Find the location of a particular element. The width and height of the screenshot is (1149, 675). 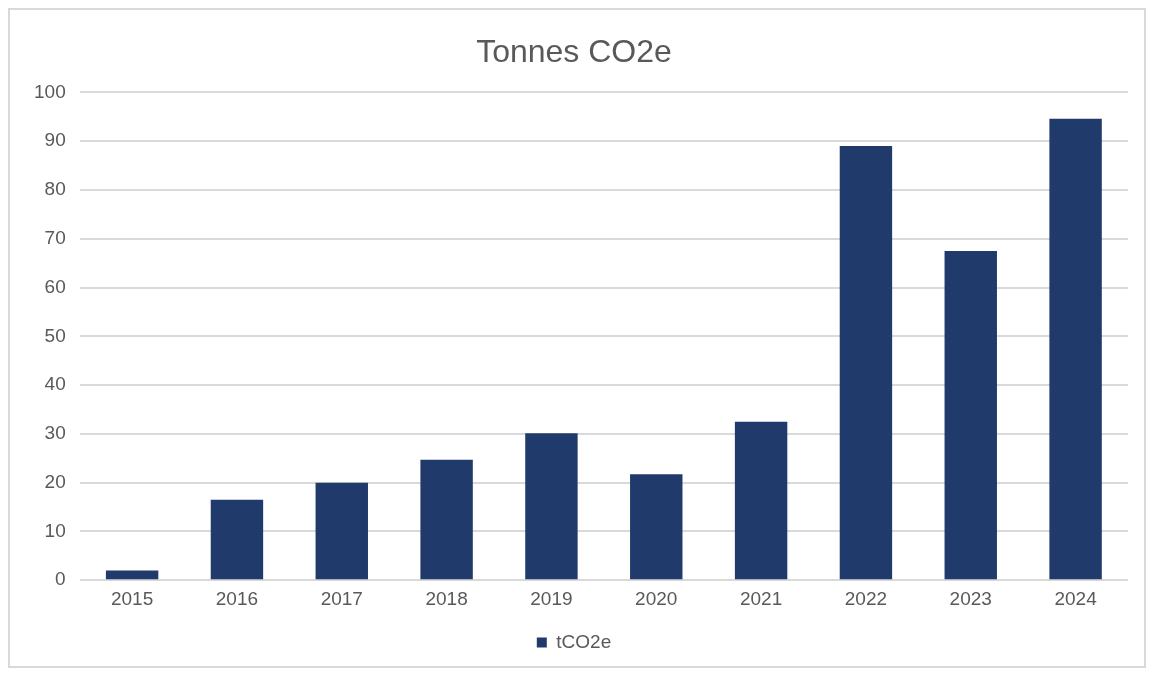

y-tick-label: 20 is located at coordinates (55, 481).